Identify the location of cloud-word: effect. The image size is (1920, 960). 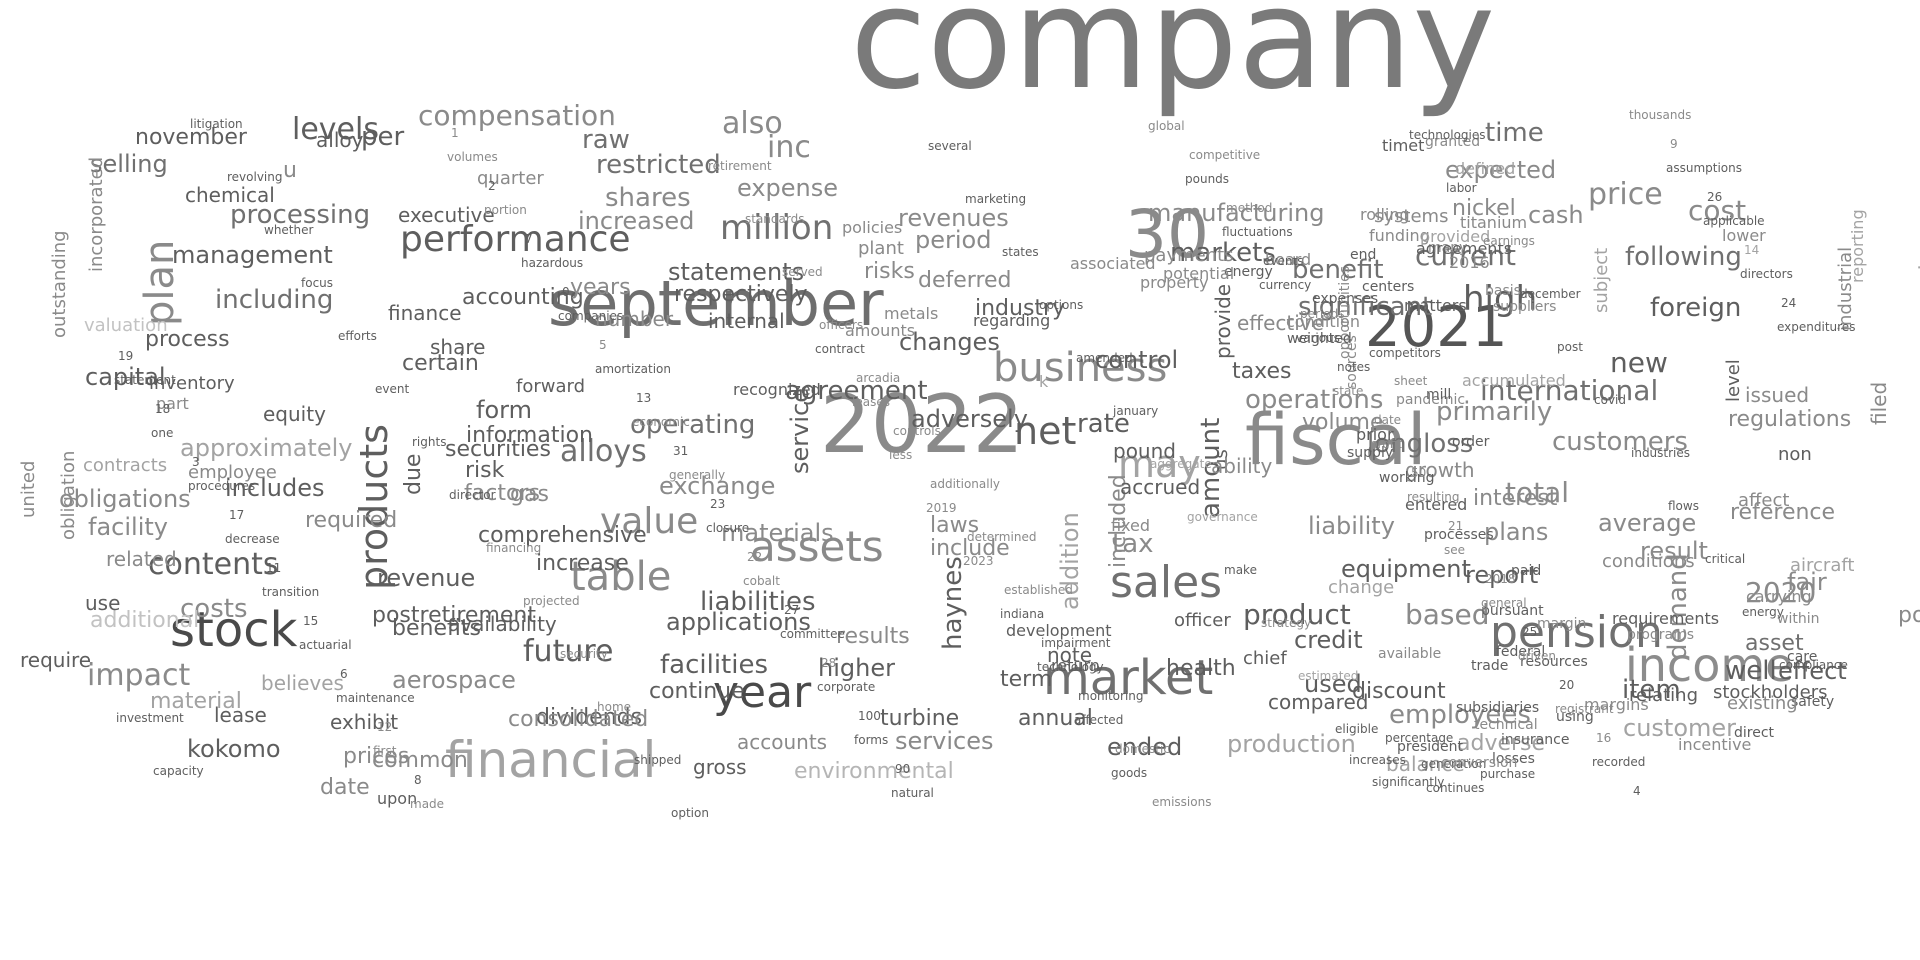
(1812, 671).